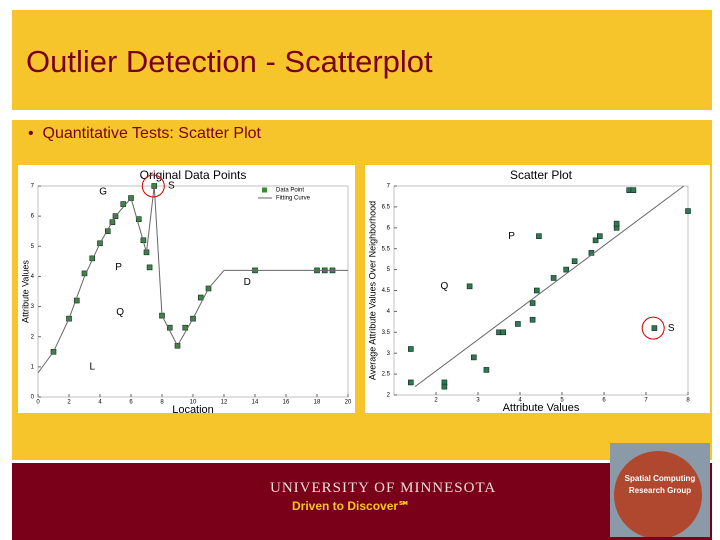  I want to click on y-tick-label: 4.5, so click(386, 291).